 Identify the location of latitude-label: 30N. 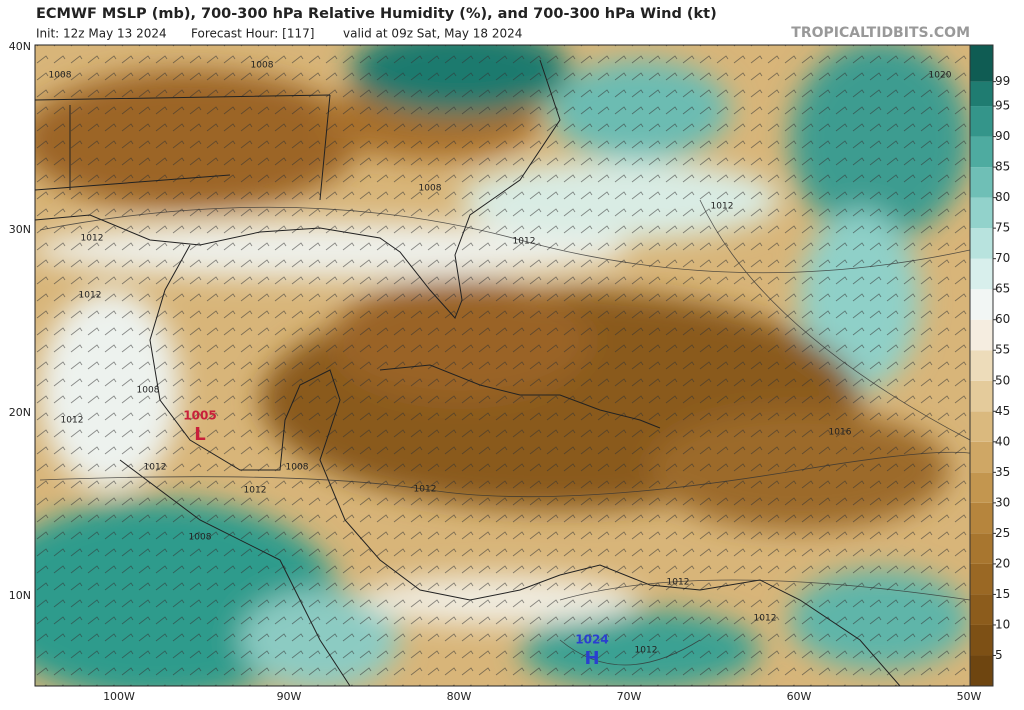
(20, 229).